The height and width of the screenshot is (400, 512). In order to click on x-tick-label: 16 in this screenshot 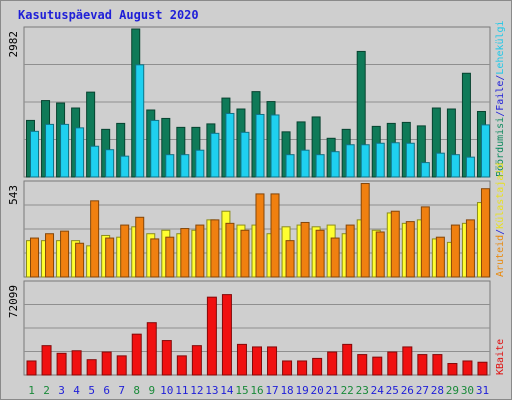, I will do `click(256, 390)`.